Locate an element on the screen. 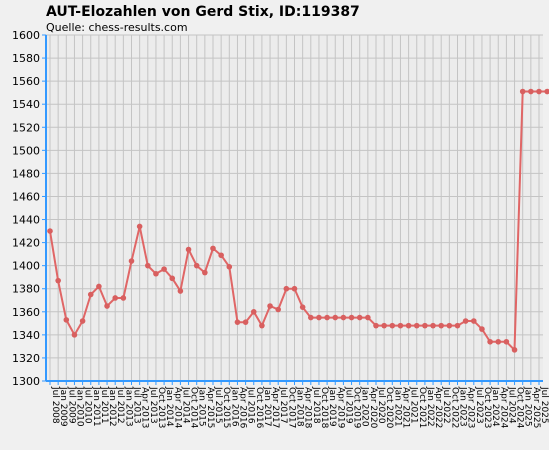 The width and height of the screenshot is (549, 450). x-tick-label: Jul 2023 is located at coordinates (479, 405).